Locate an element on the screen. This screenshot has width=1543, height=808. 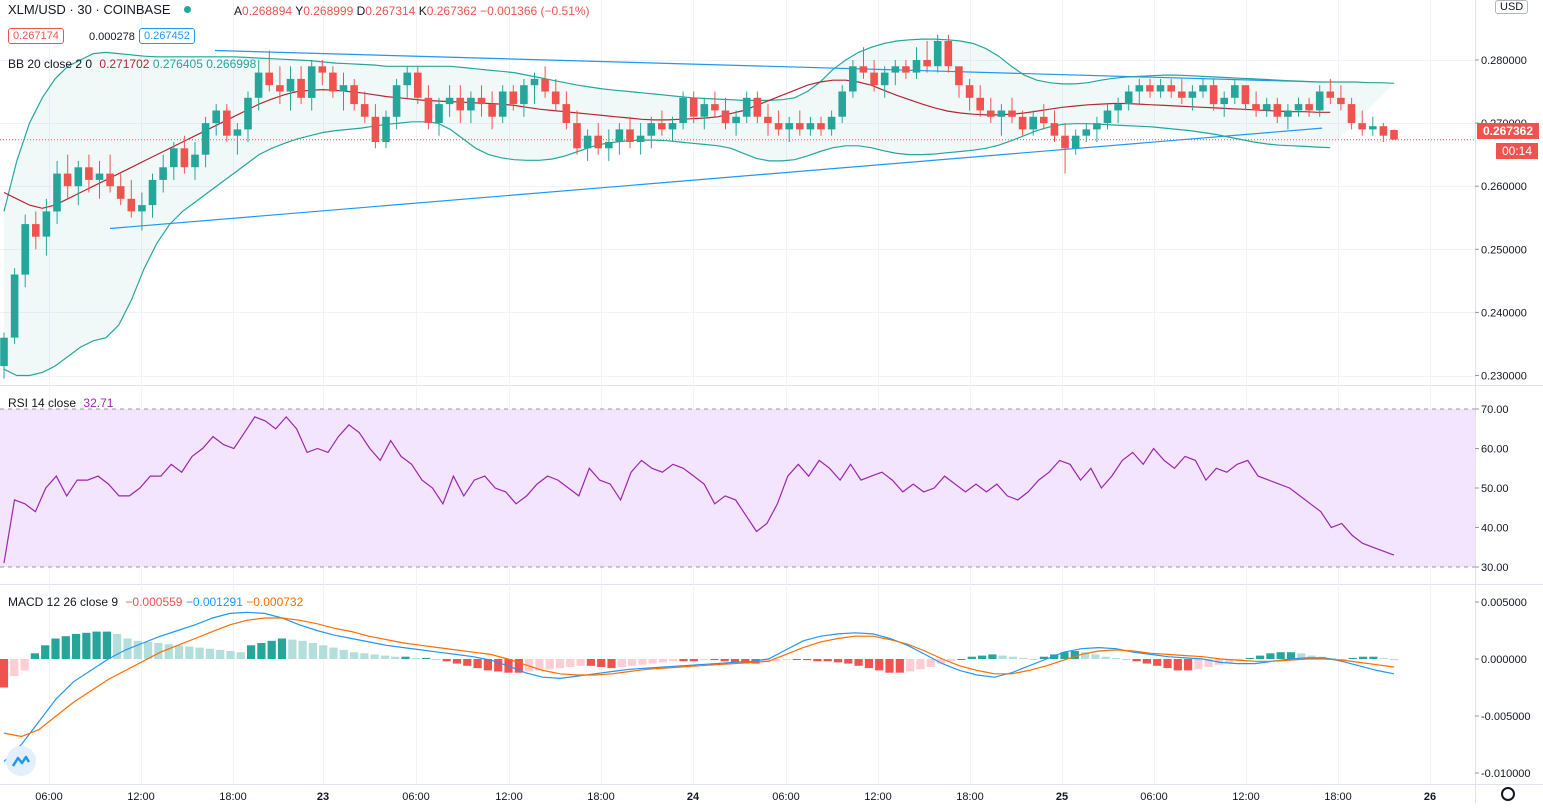
tradingview-logo is located at coordinates (21, 761).